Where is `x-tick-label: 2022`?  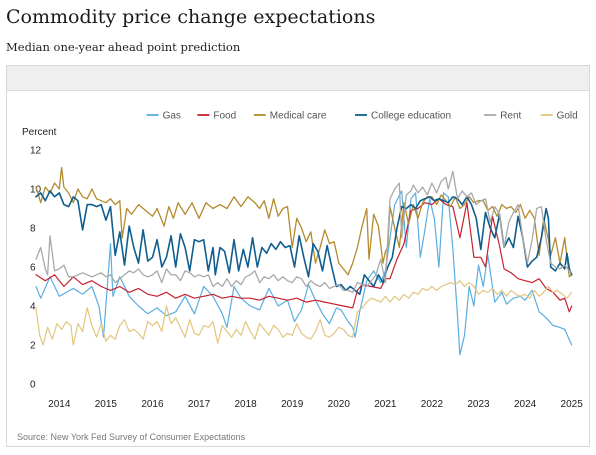 x-tick-label: 2022 is located at coordinates (432, 404).